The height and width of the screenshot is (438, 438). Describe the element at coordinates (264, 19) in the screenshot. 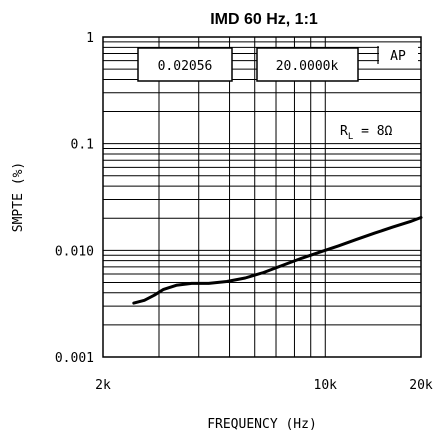

I see `chart-title: IMD 60 Hz, 1:1` at that location.